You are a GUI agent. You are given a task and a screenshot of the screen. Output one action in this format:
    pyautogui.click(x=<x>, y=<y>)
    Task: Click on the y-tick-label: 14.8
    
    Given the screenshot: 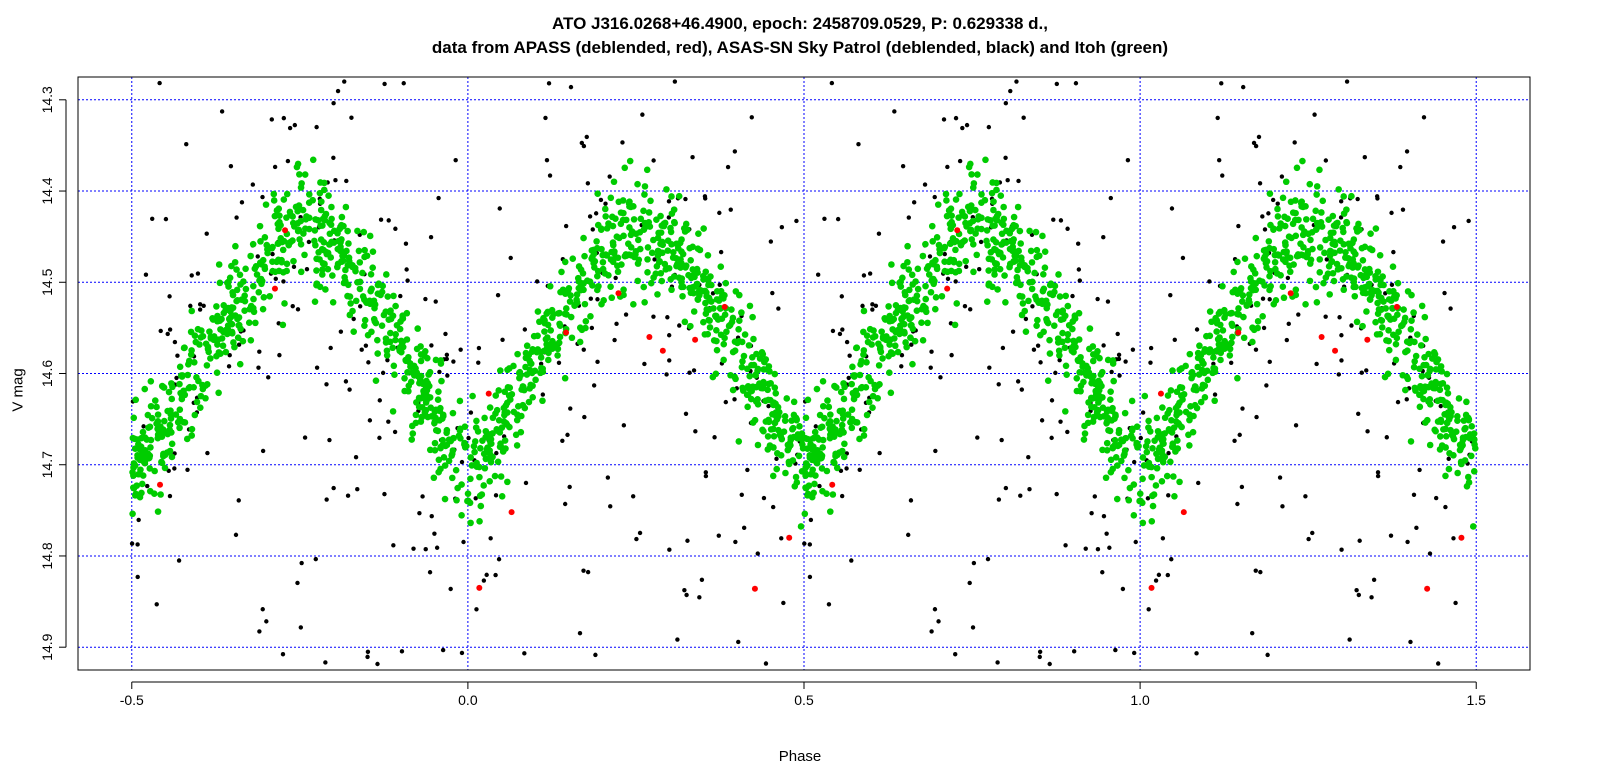 What is the action you would take?
    pyautogui.click(x=47, y=555)
    